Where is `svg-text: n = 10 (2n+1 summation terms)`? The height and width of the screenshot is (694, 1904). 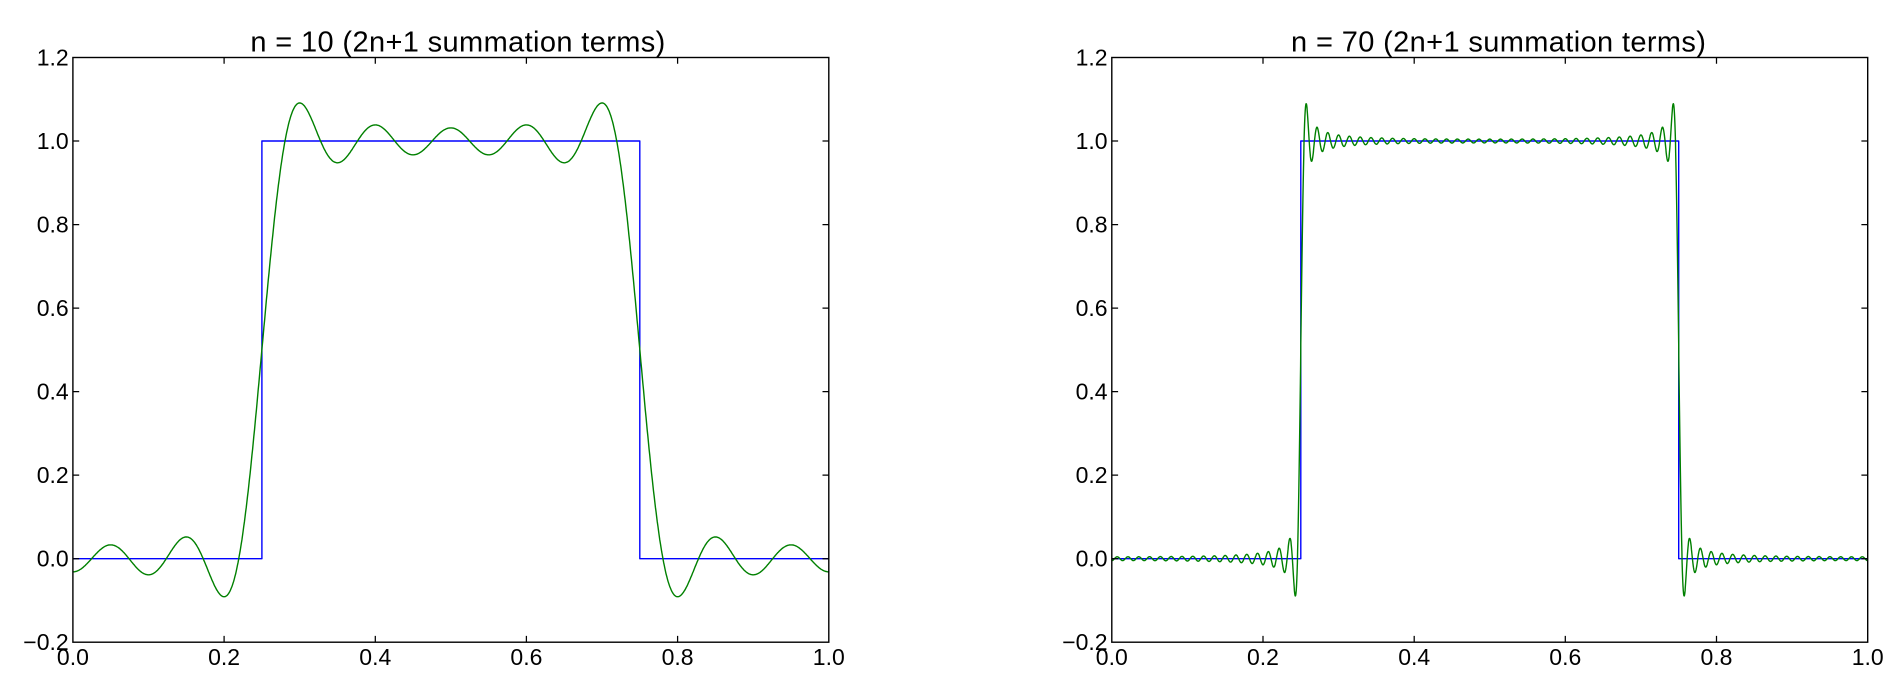
svg-text: n = 10 (2n+1 summation terms) is located at coordinates (457, 43).